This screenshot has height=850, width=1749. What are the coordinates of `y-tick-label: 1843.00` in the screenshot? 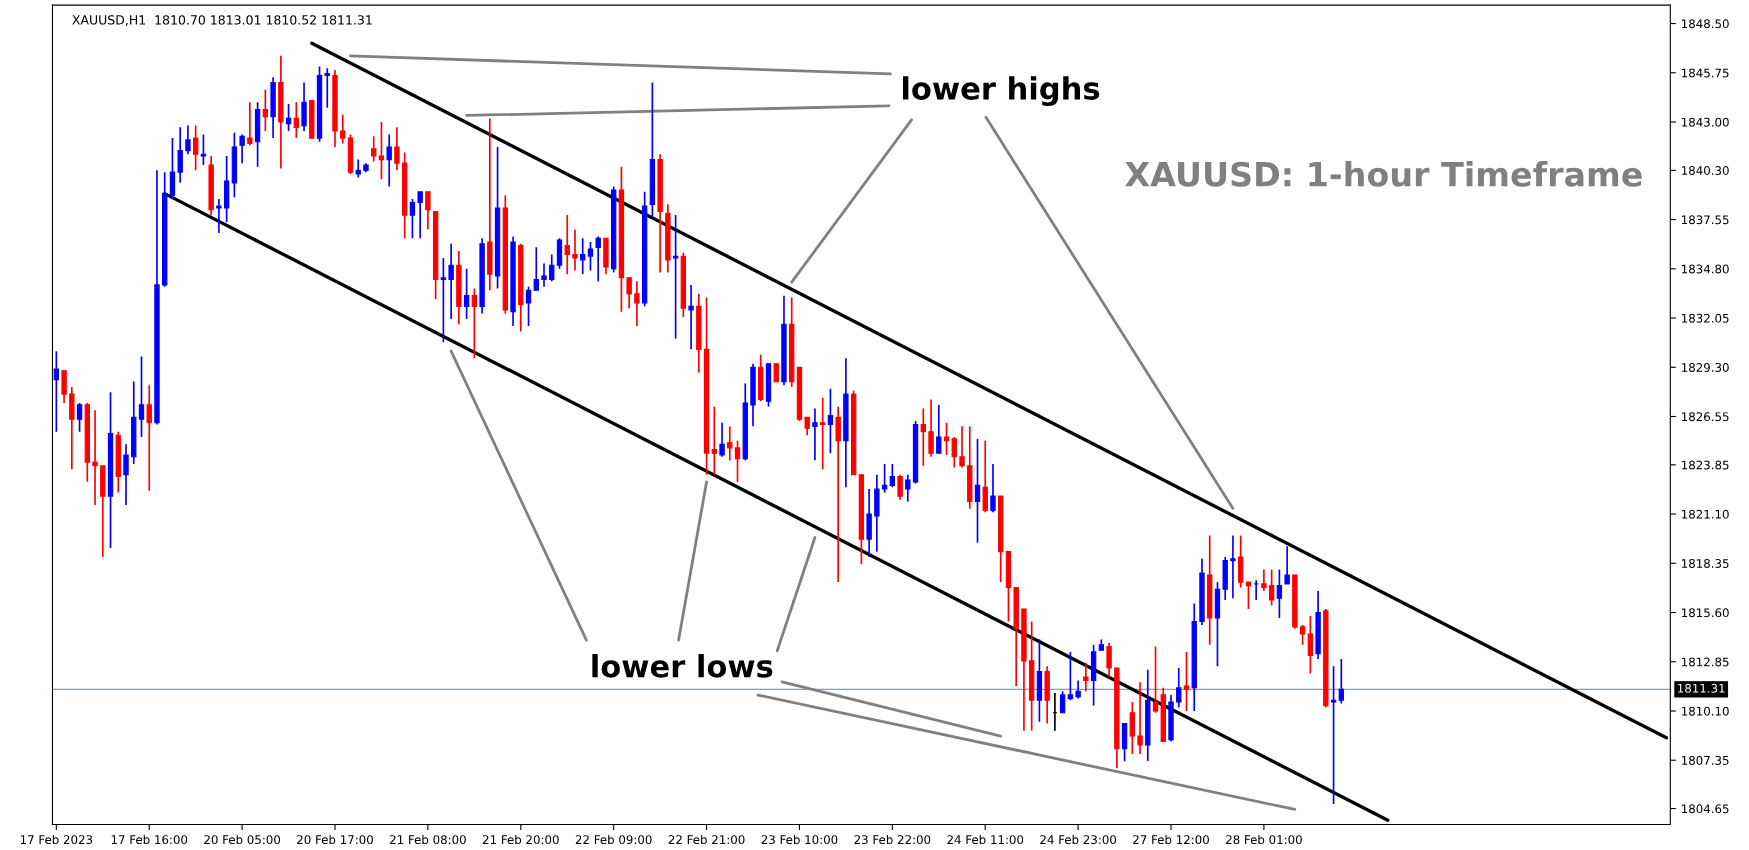 It's located at (1705, 122).